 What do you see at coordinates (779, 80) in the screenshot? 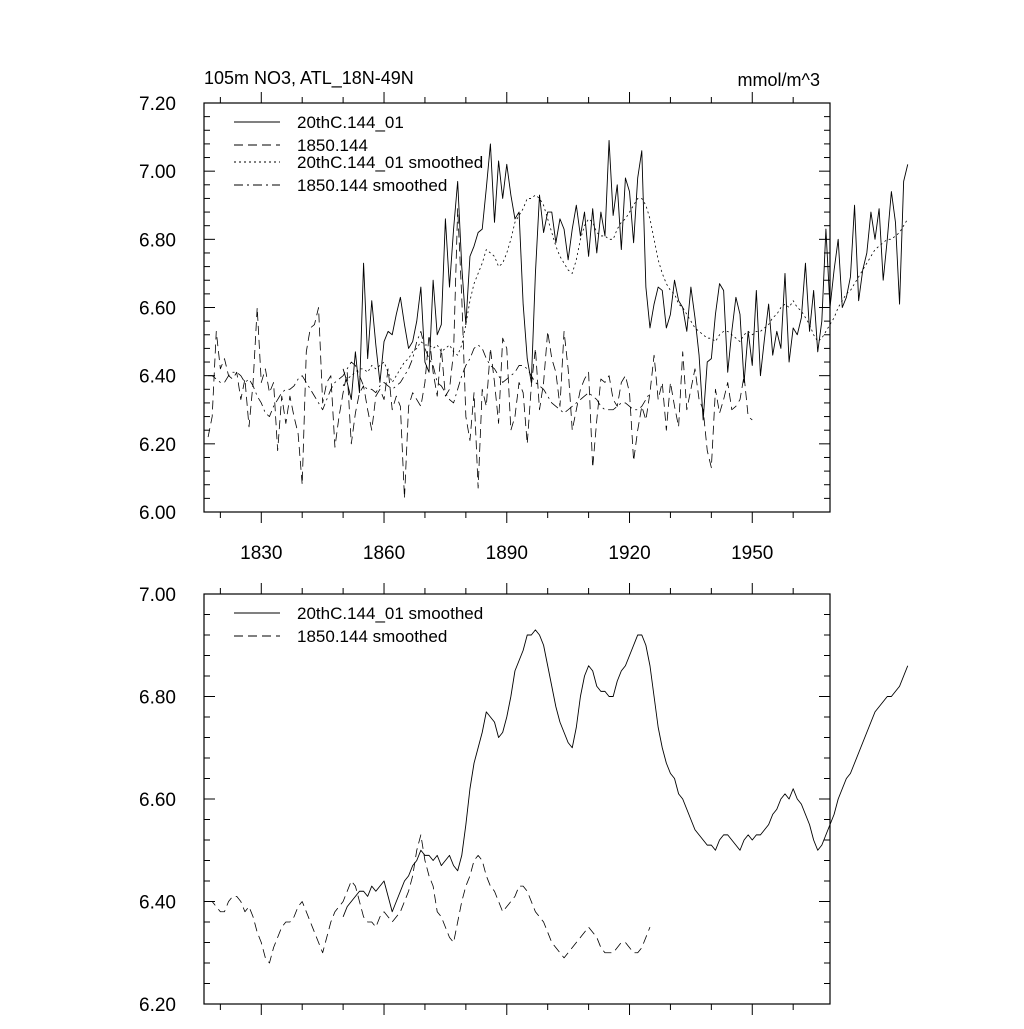
I see `top-chart-units: mmol/m^3` at bounding box center [779, 80].